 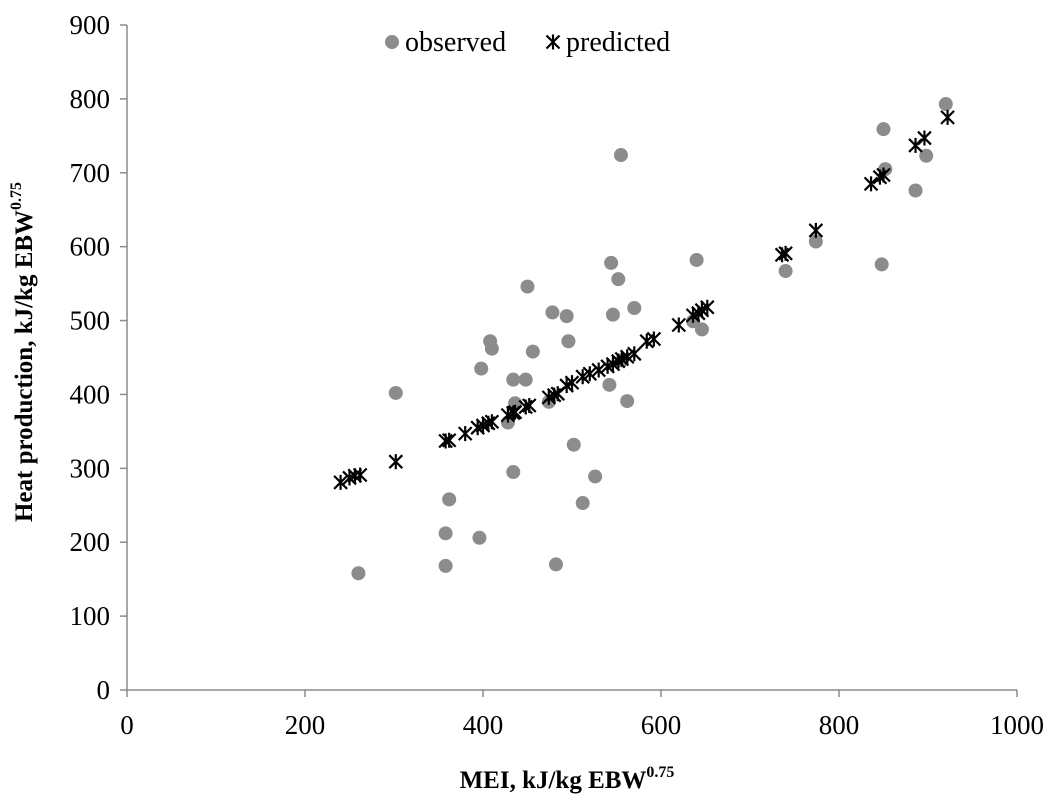 What do you see at coordinates (483, 725) in the screenshot?
I see `x-tick-label: 400` at bounding box center [483, 725].